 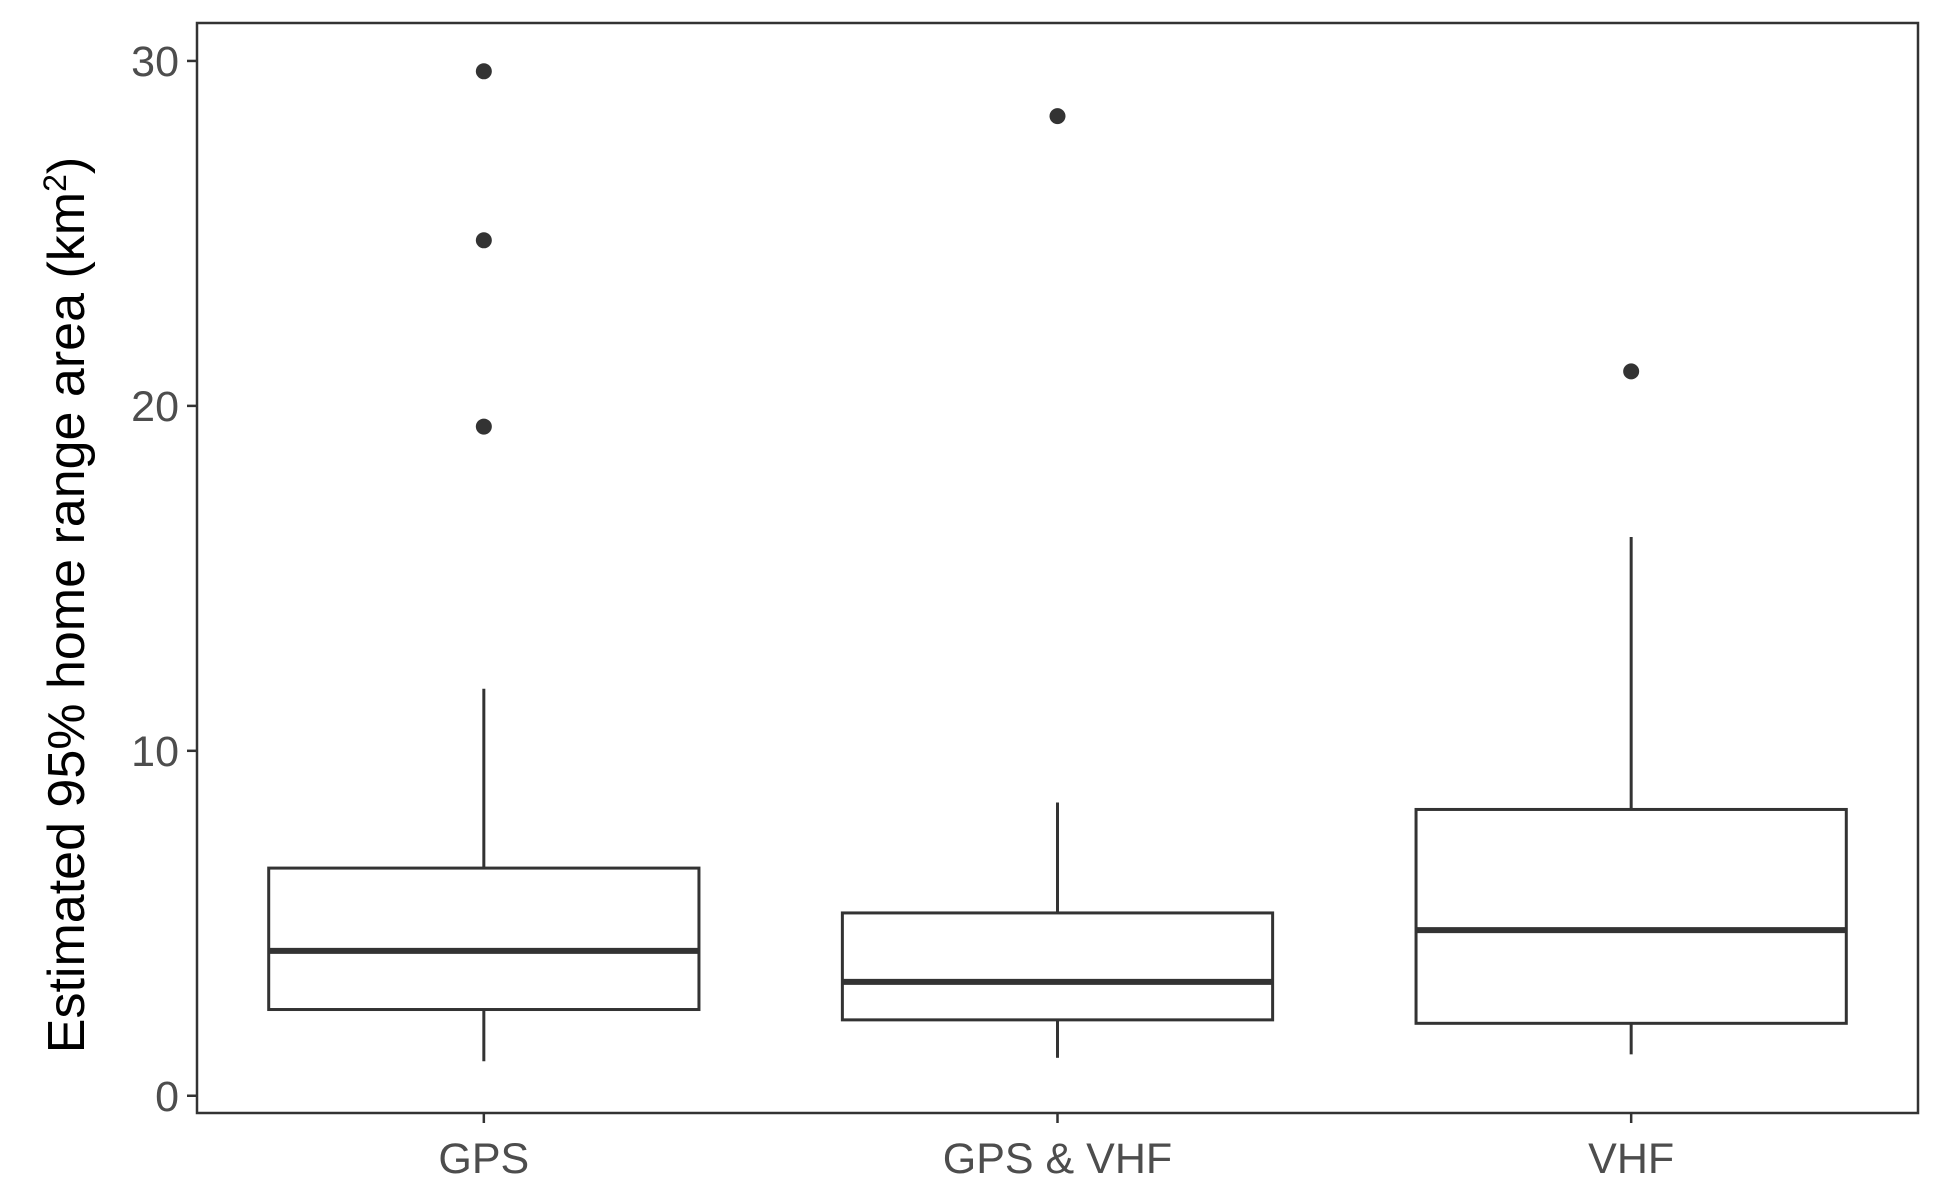 I want to click on y-axis-title-superscript: 2, so click(x=55, y=183).